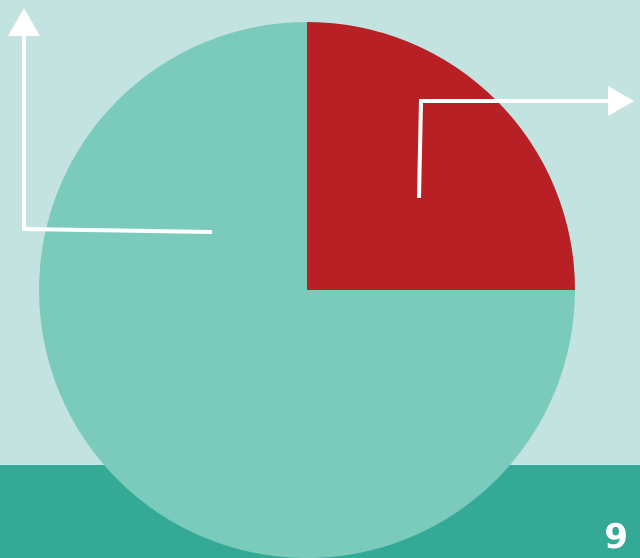 Image resolution: width=640 pixels, height=558 pixels. I want to click on text: 9, so click(616, 537).